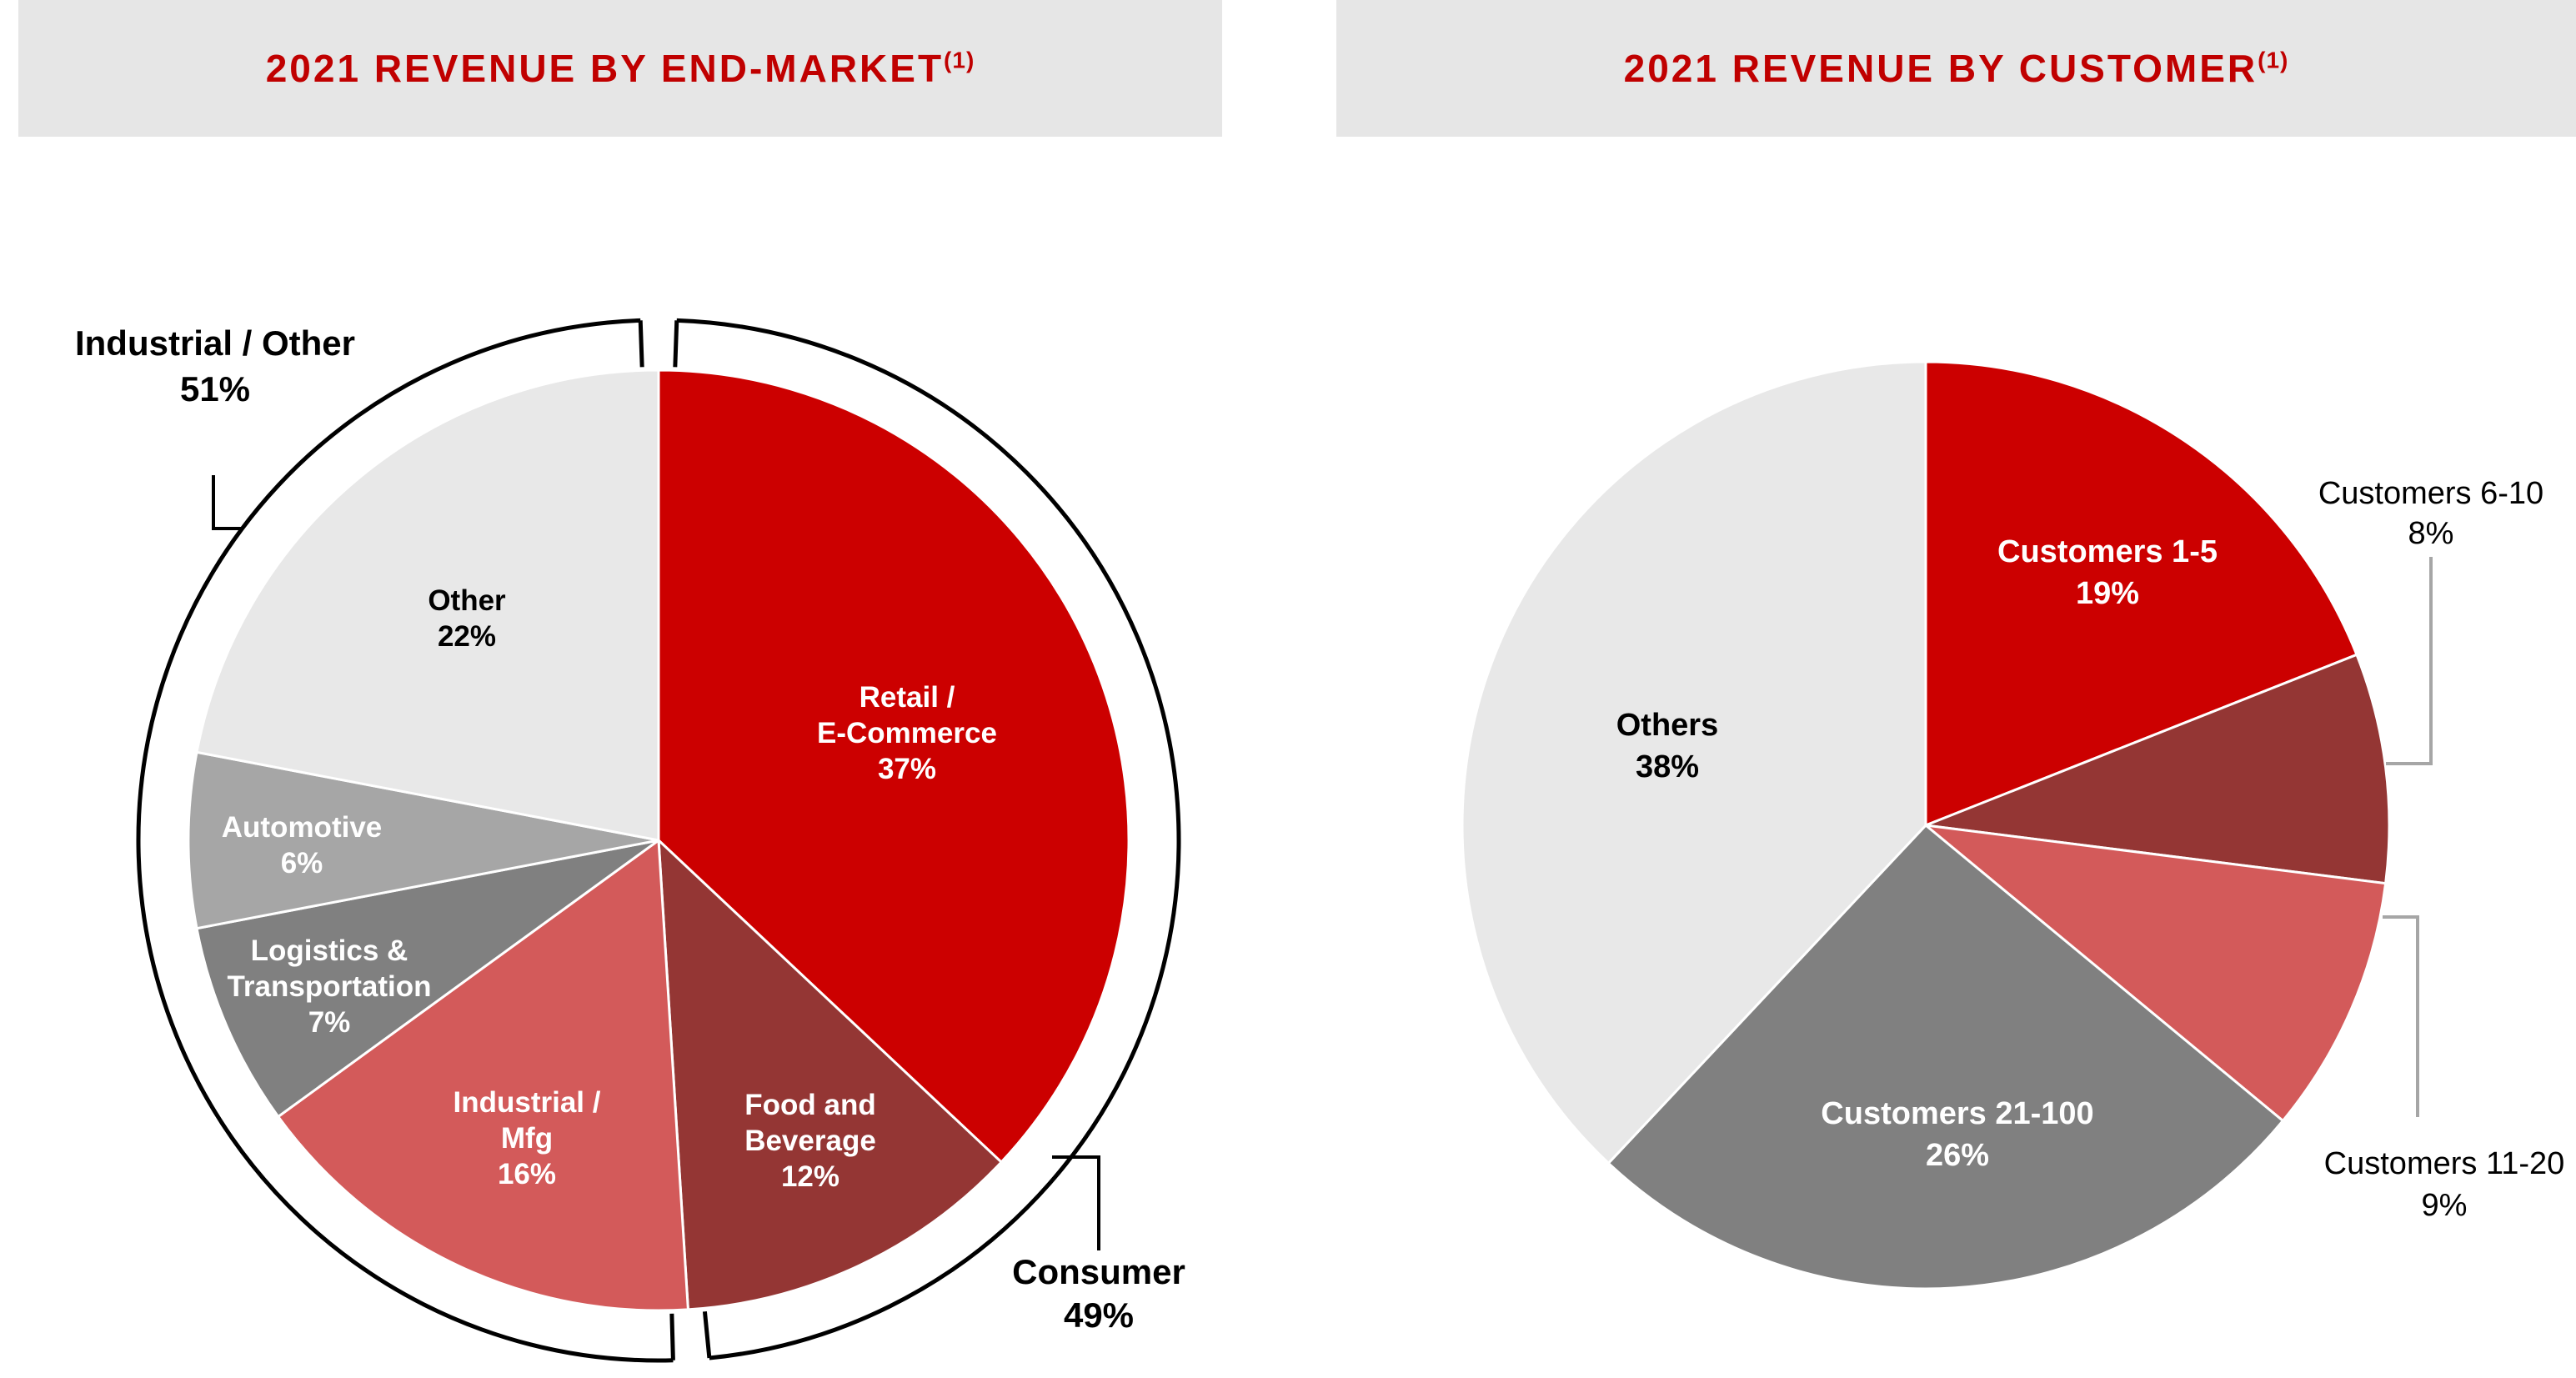 The width and height of the screenshot is (2576, 1378). What do you see at coordinates (527, 1102) in the screenshot?
I see `end-market-label-industrial-mfg-line-1: Industrial /` at bounding box center [527, 1102].